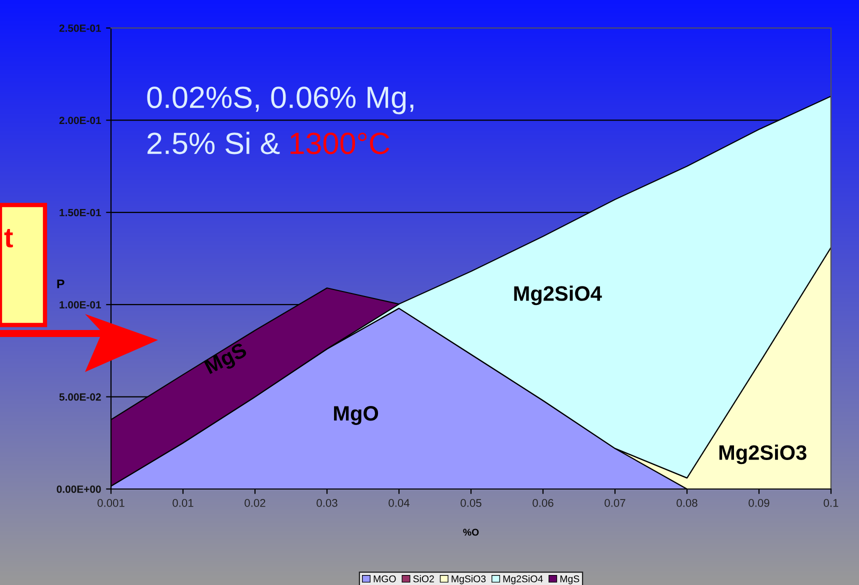 This screenshot has width=859, height=585. Describe the element at coordinates (423, 578) in the screenshot. I see `legend-label: SiO2` at that location.